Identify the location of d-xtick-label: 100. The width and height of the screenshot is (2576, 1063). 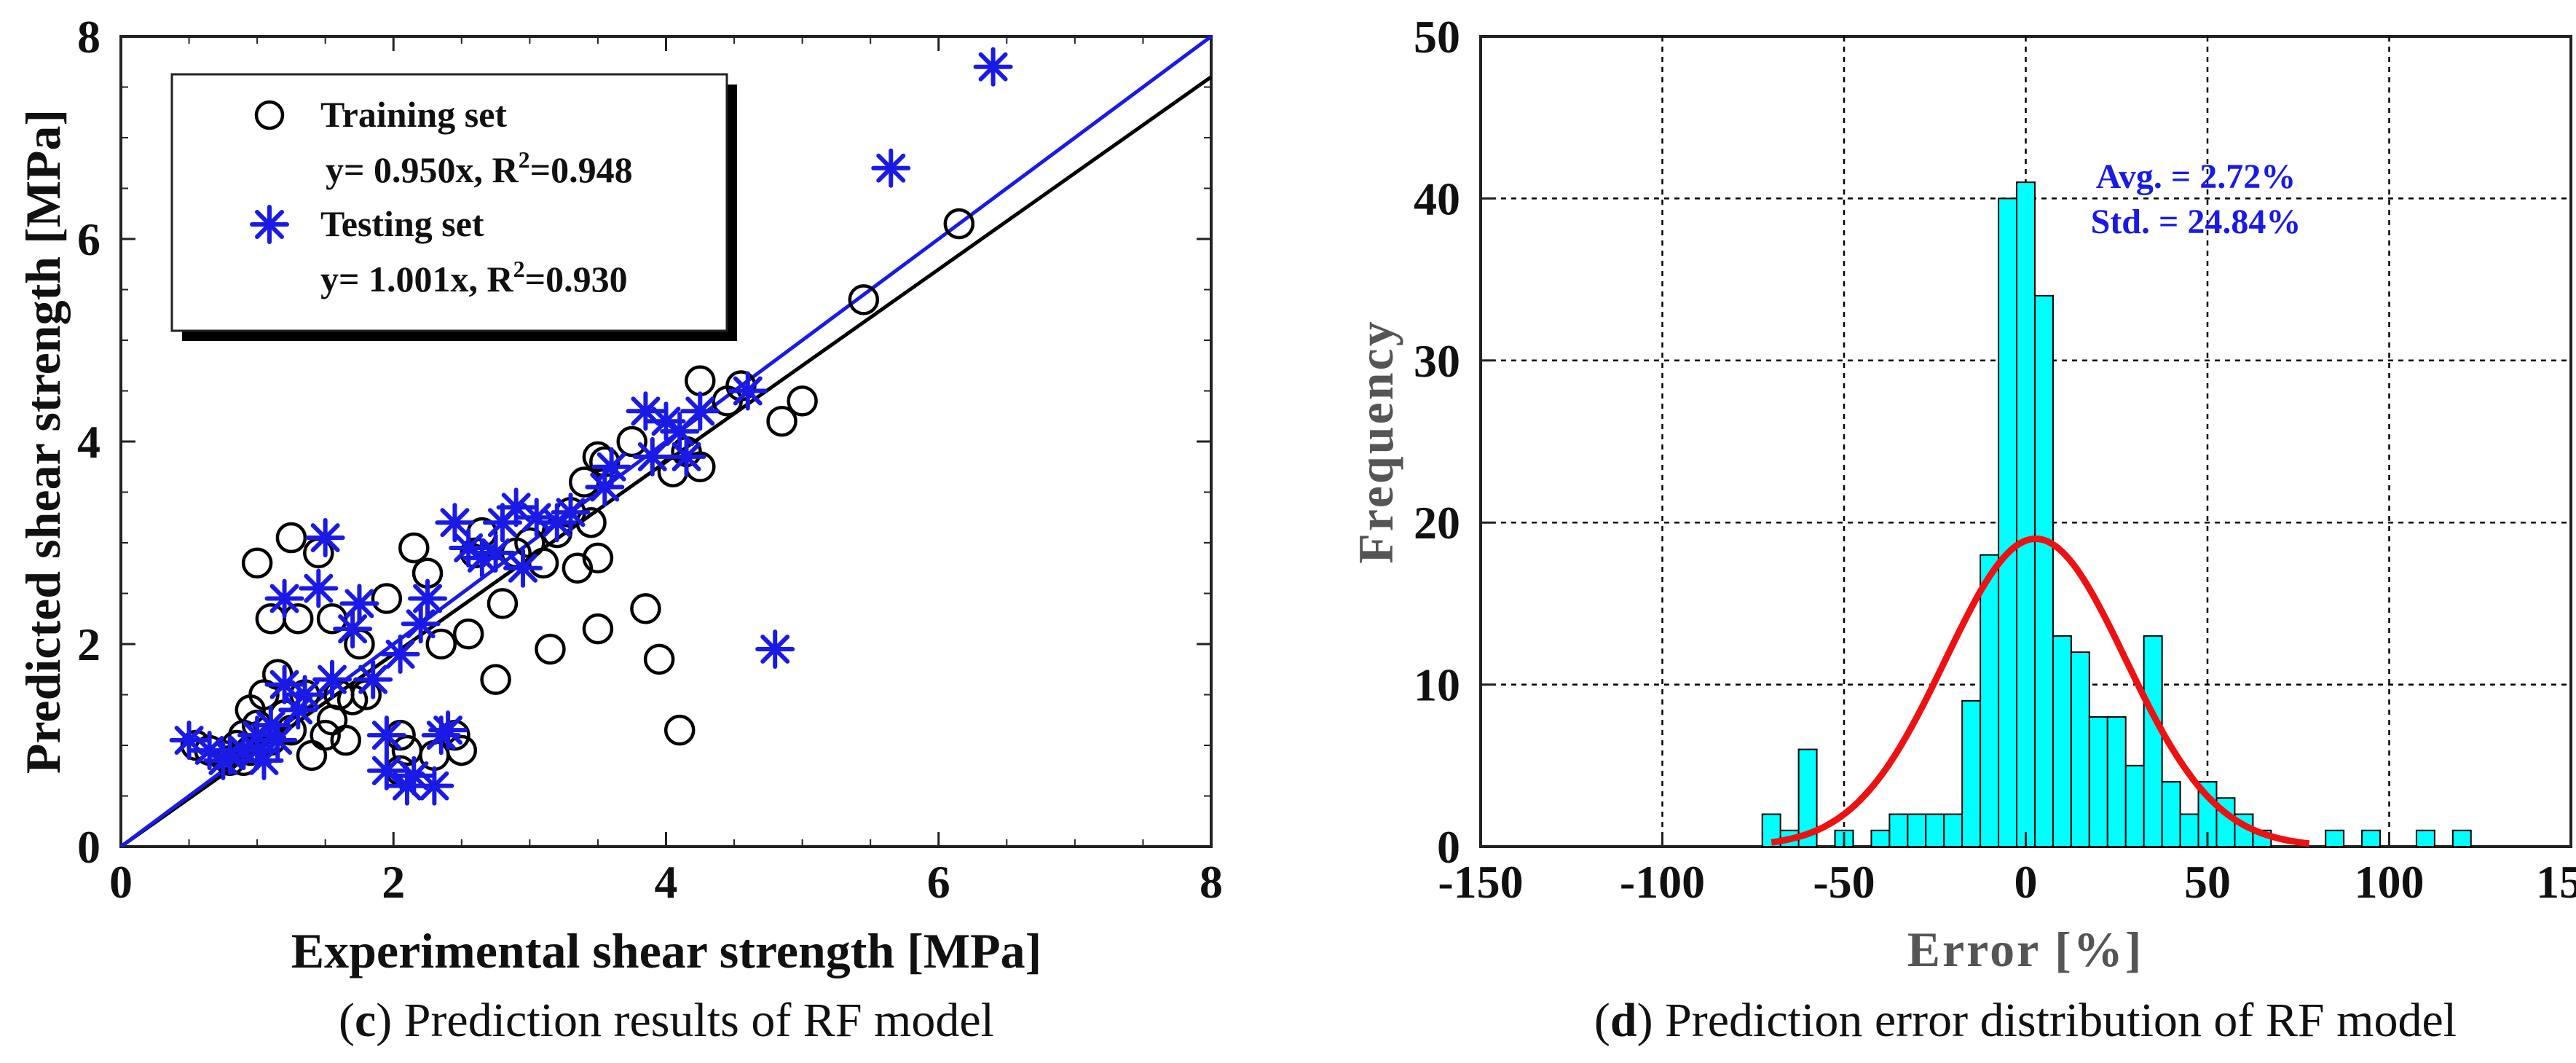
(2390, 882).